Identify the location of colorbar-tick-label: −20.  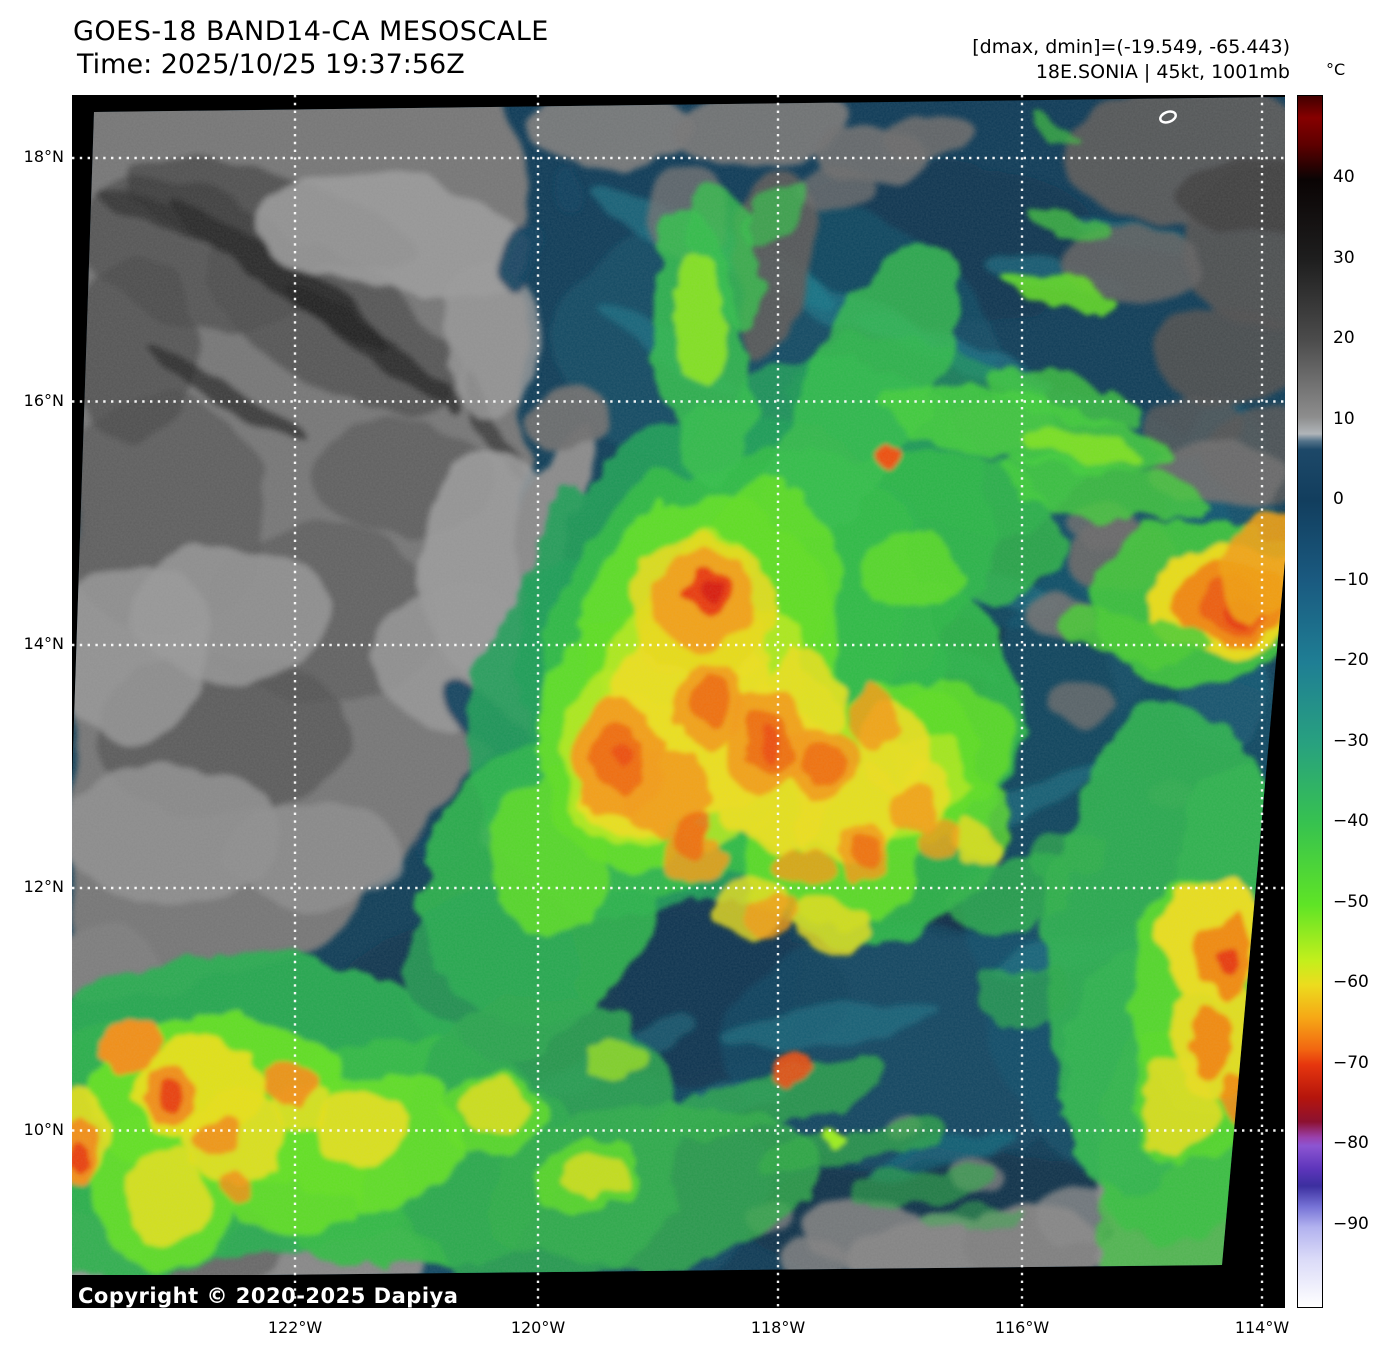
(1351, 660).